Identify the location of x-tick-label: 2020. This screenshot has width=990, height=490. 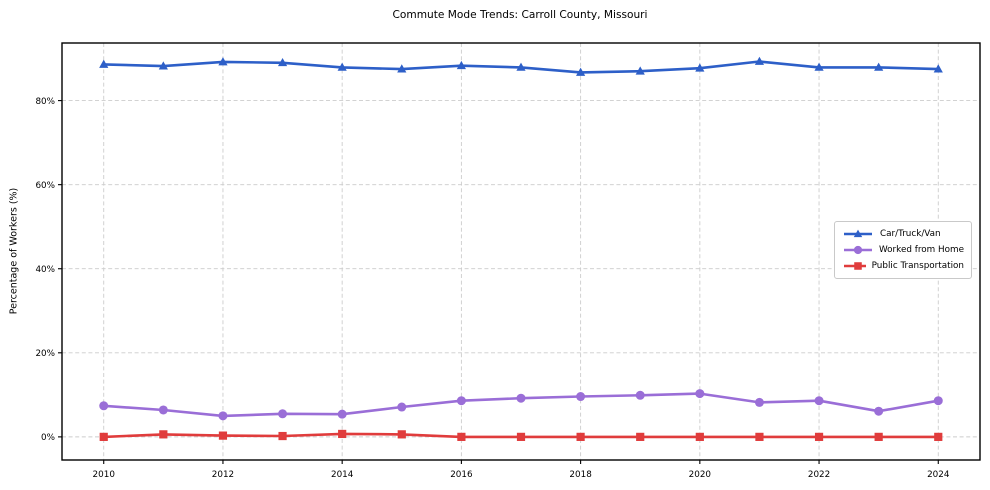
(700, 475).